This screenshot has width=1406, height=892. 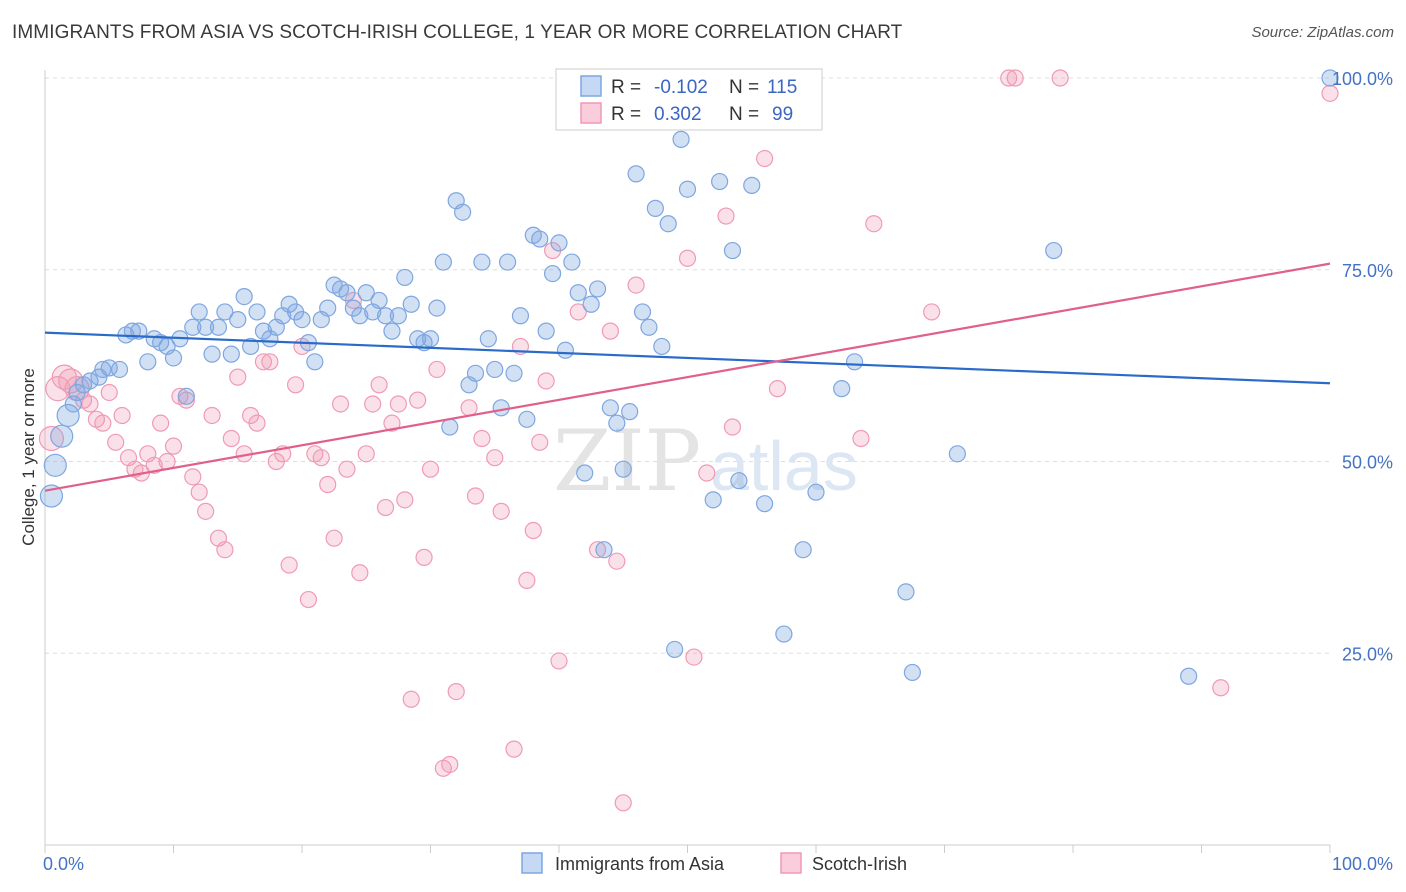 What do you see at coordinates (782, 87) in the screenshot?
I see `legend-asia-n-value: 115` at bounding box center [782, 87].